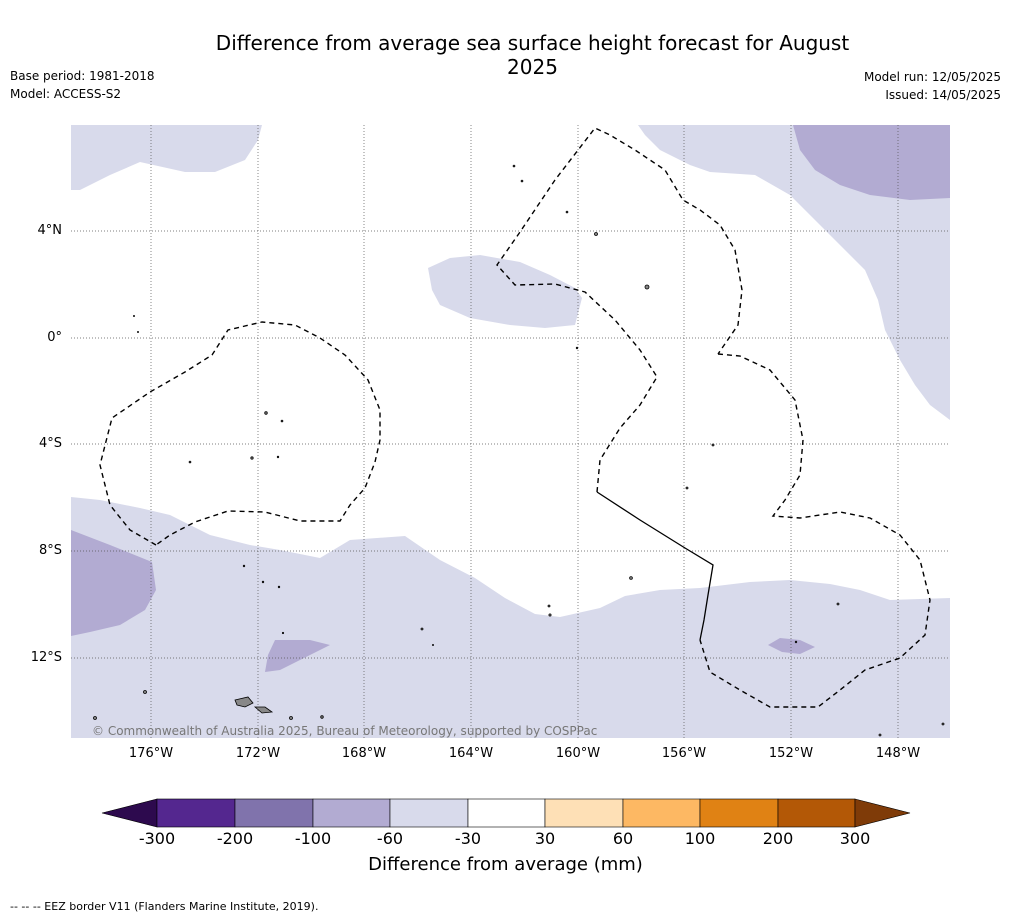 This screenshot has height=919, width=1011. I want to click on lat-label-4s: 4°S, so click(50, 443).